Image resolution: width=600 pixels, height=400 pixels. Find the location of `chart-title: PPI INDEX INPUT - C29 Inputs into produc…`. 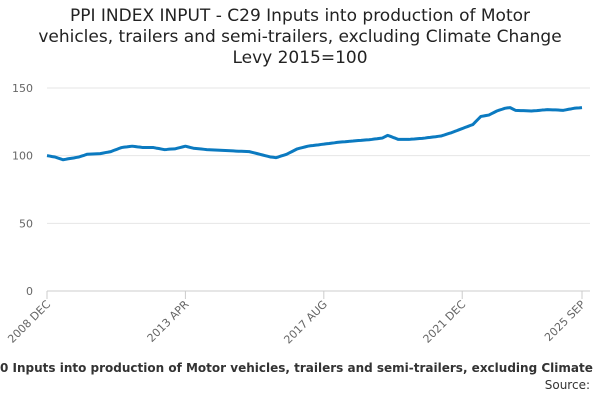

chart-title: PPI INDEX INPUT - C29 Inputs into produc… is located at coordinates (300, 37).